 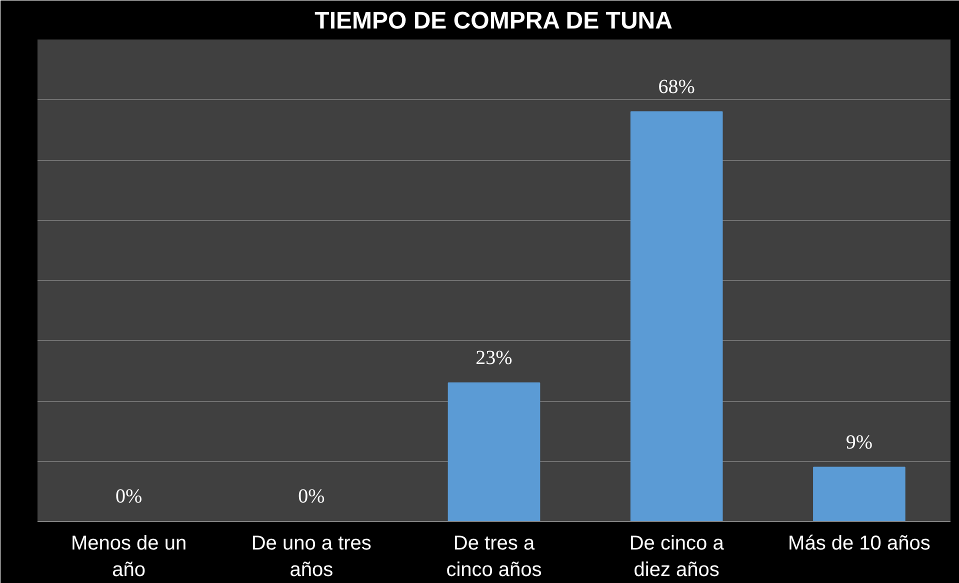 What do you see at coordinates (493, 21) in the screenshot?
I see `chart-title: TIEMPO DE COMPRA DE TUNA` at bounding box center [493, 21].